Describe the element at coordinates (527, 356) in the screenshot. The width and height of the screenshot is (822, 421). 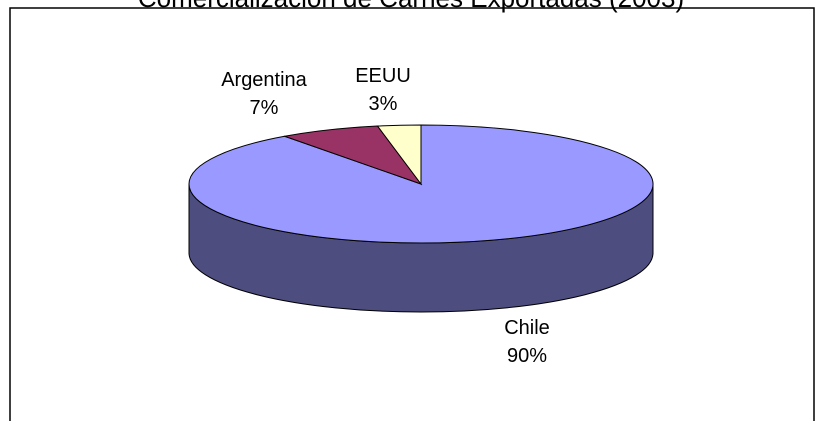
I see `value-label-chile: 90%` at that location.